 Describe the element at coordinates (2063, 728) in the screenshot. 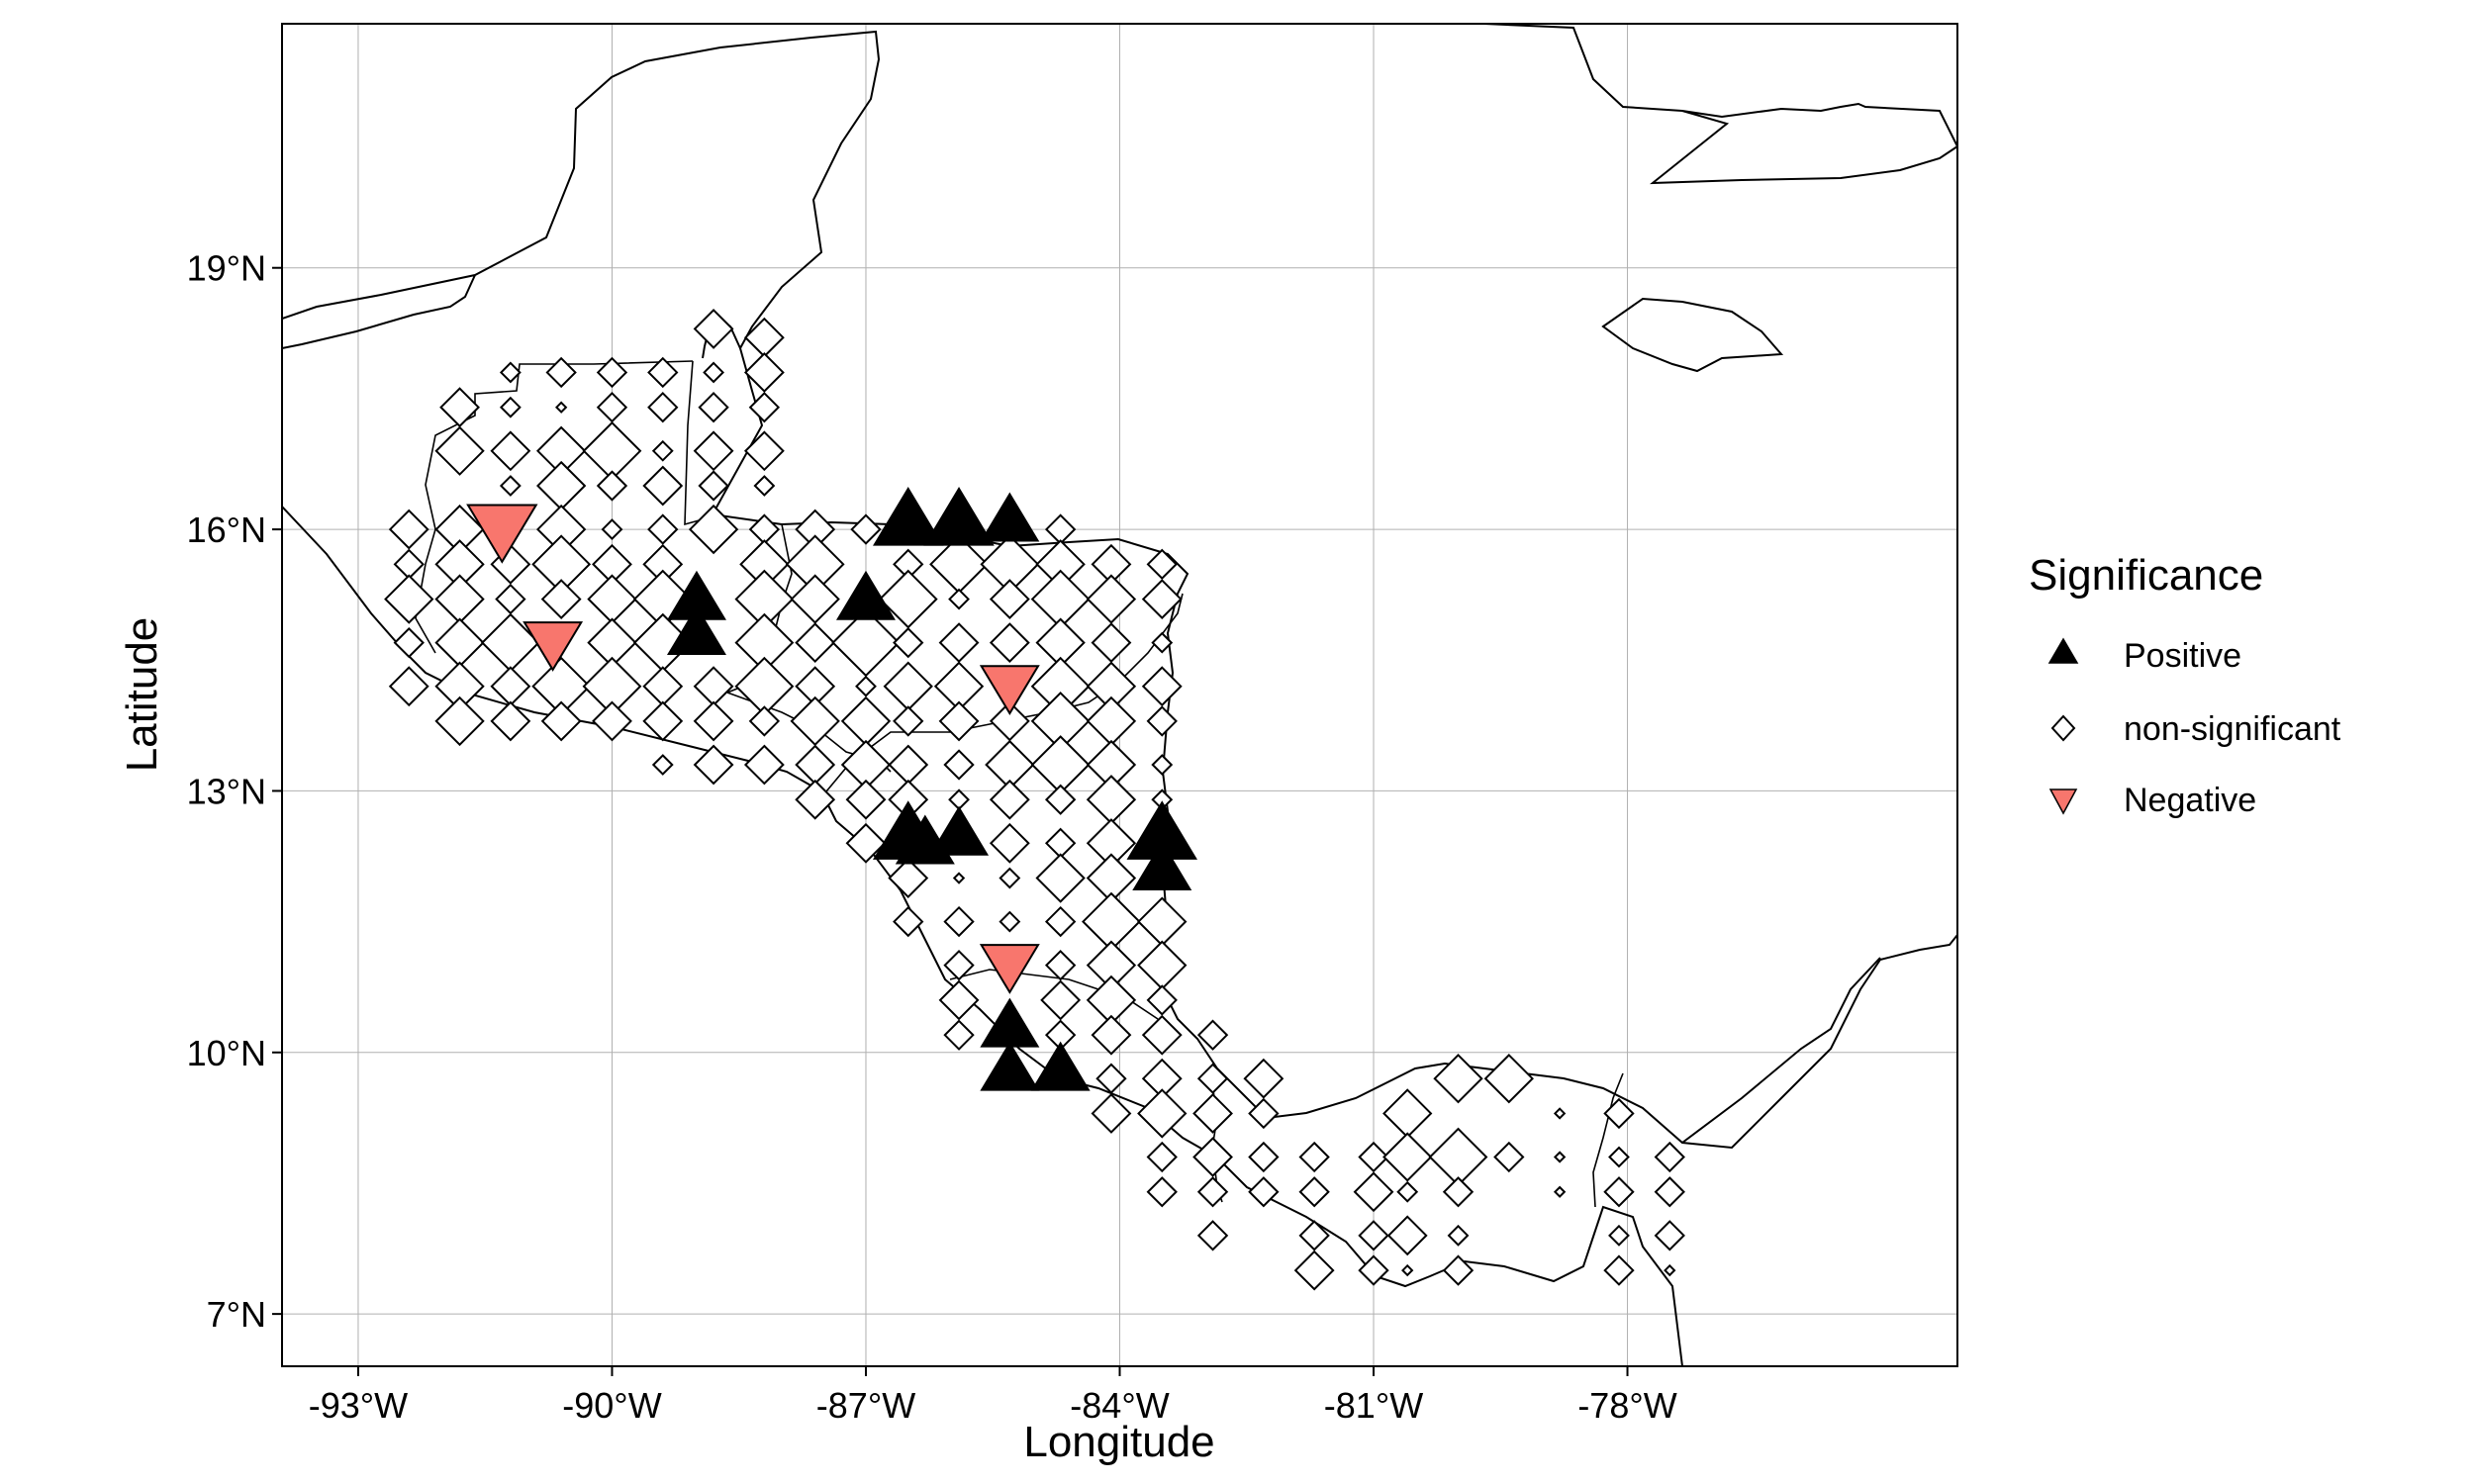

I see `legend-key-ns` at that location.